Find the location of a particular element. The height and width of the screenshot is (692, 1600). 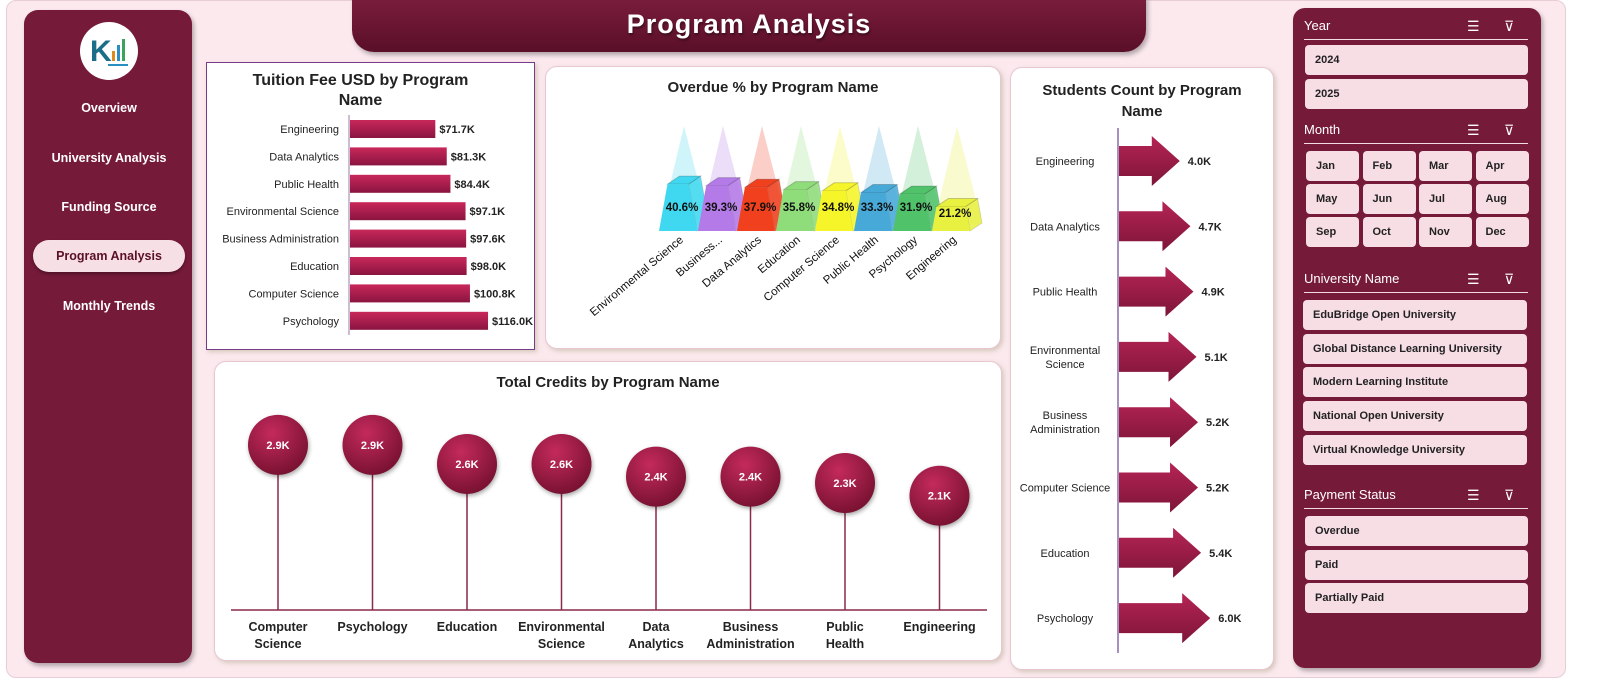

data-label: 4.9K is located at coordinates (1212, 293).